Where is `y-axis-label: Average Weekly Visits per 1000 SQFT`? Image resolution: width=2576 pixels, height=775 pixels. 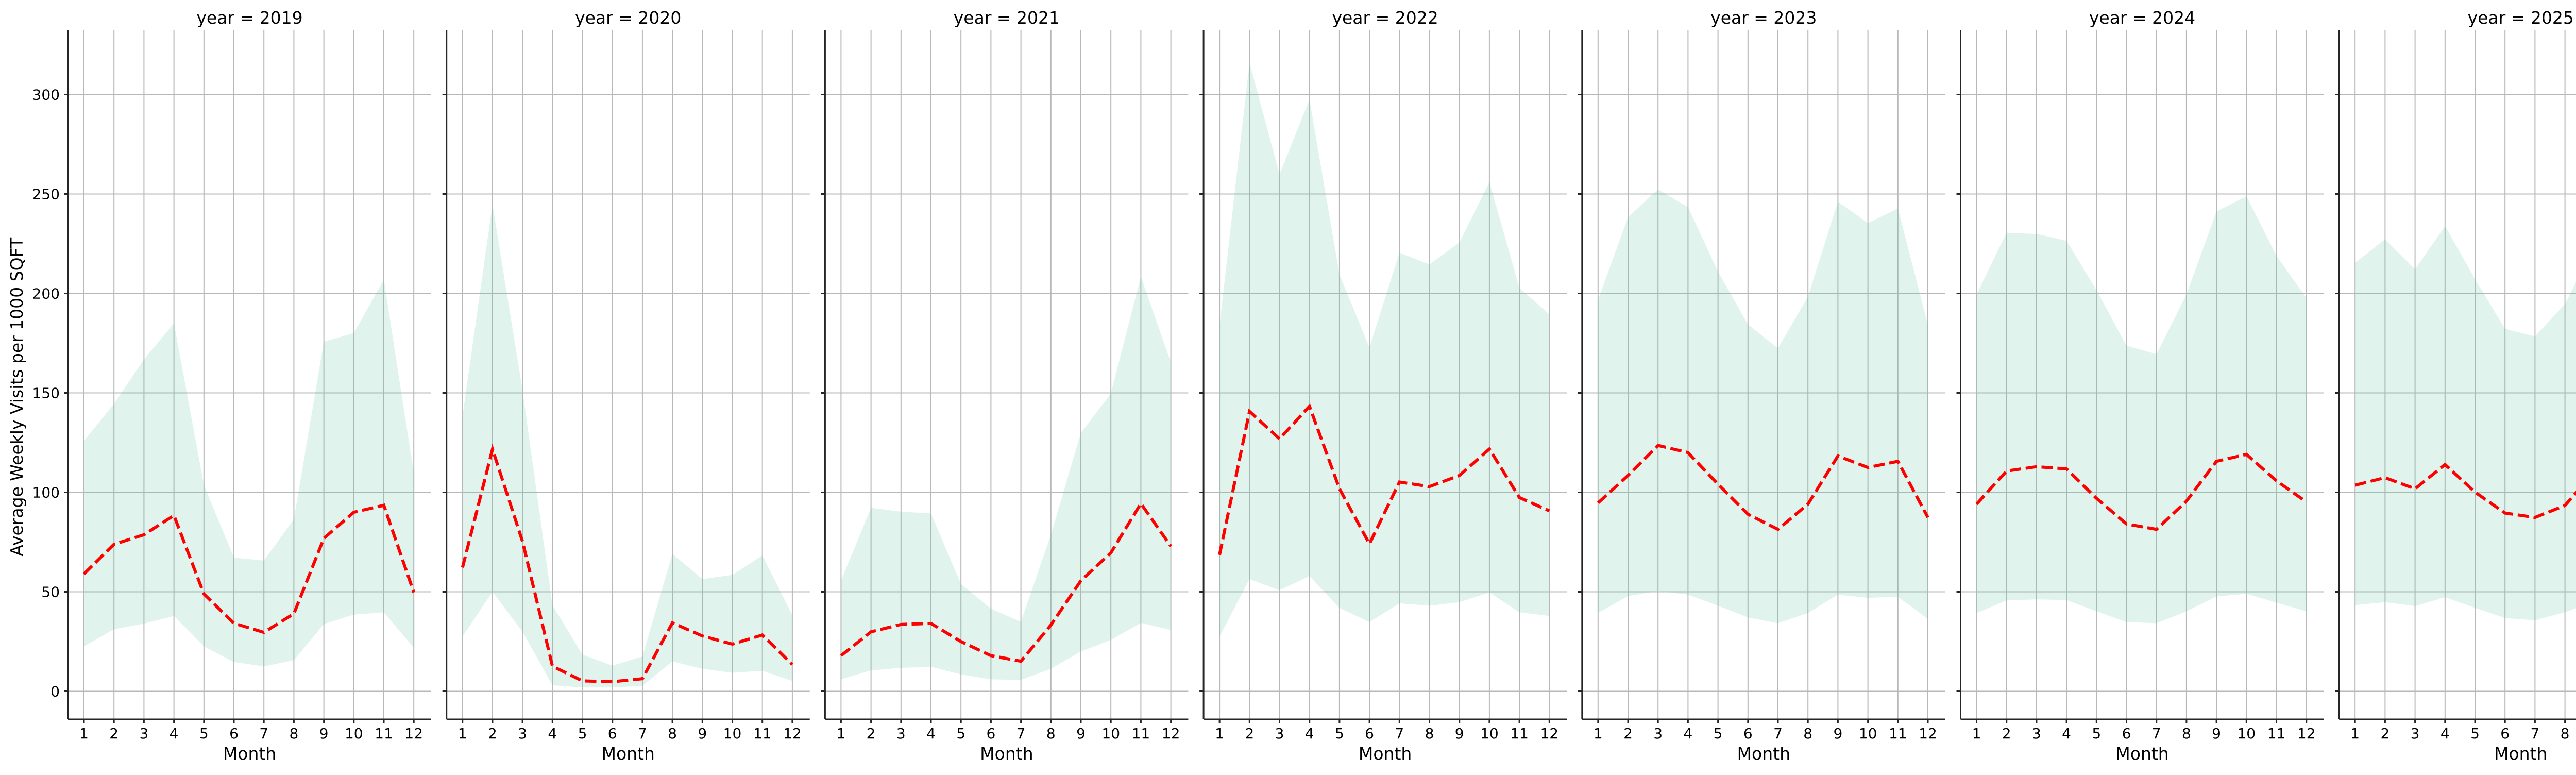
y-axis-label: Average Weekly Visits per 1000 SQFT is located at coordinates (17, 397).